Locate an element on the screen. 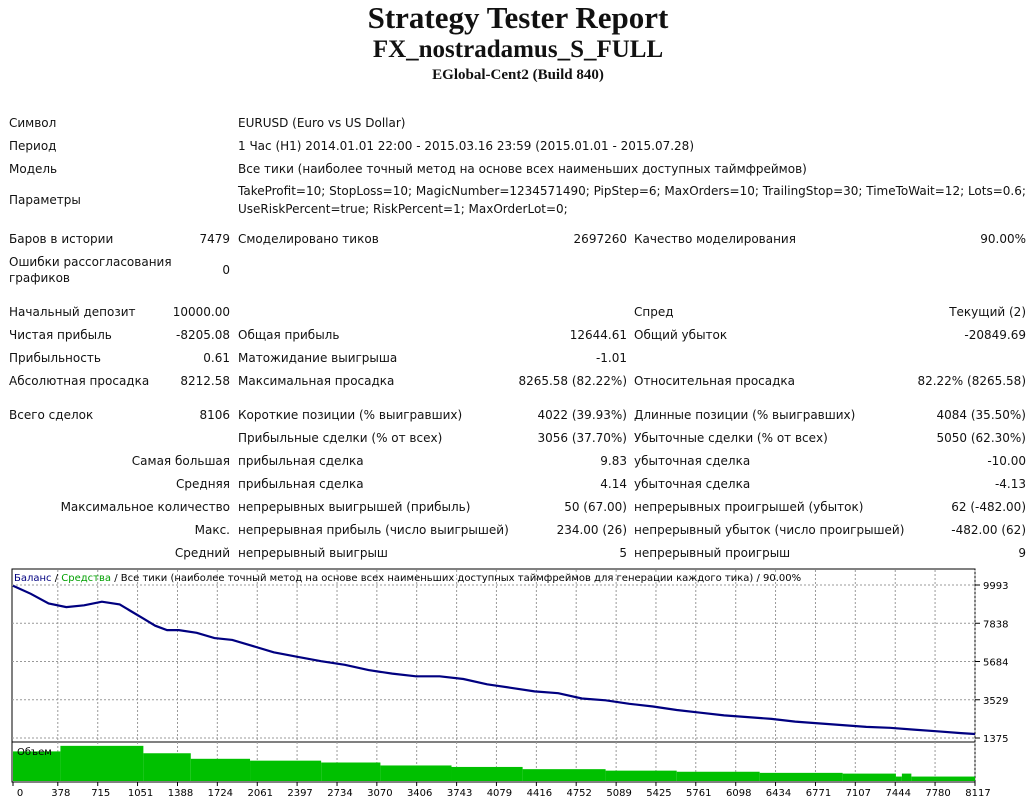 Image resolution: width=1036 pixels, height=802 pixels. net-profit-label: Чистая прибыль is located at coordinates (60, 335).